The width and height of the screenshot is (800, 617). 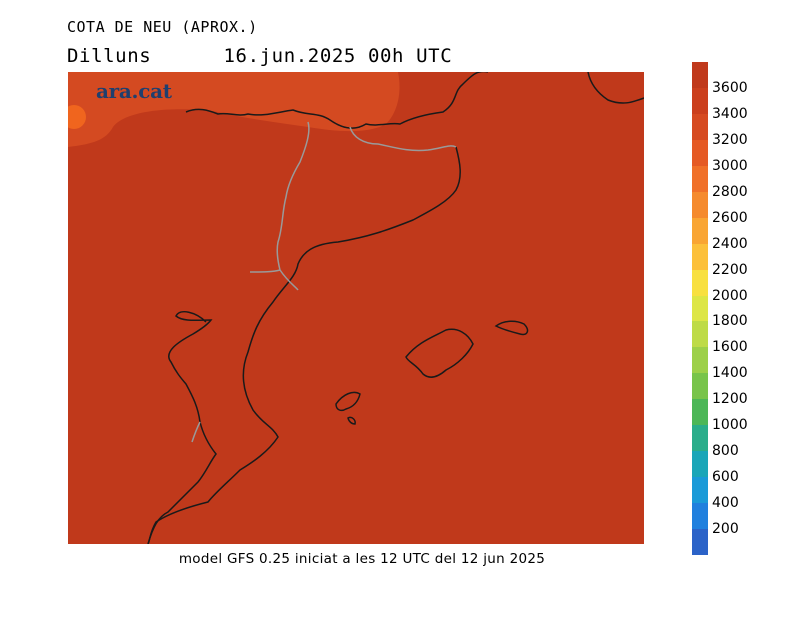 I want to click on higher-level-zone, so click(x=234, y=109).